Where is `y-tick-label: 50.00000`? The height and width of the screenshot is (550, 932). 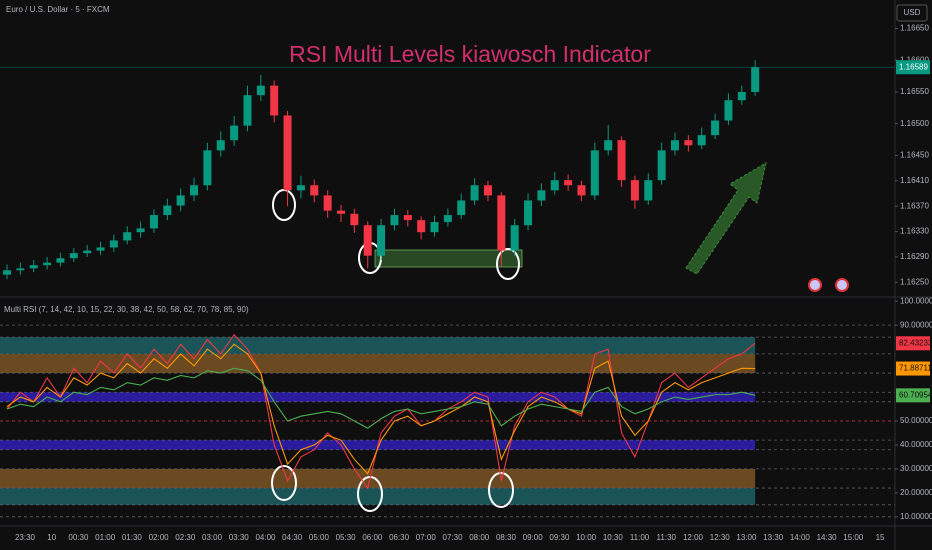 y-tick-label: 50.00000 is located at coordinates (916, 420).